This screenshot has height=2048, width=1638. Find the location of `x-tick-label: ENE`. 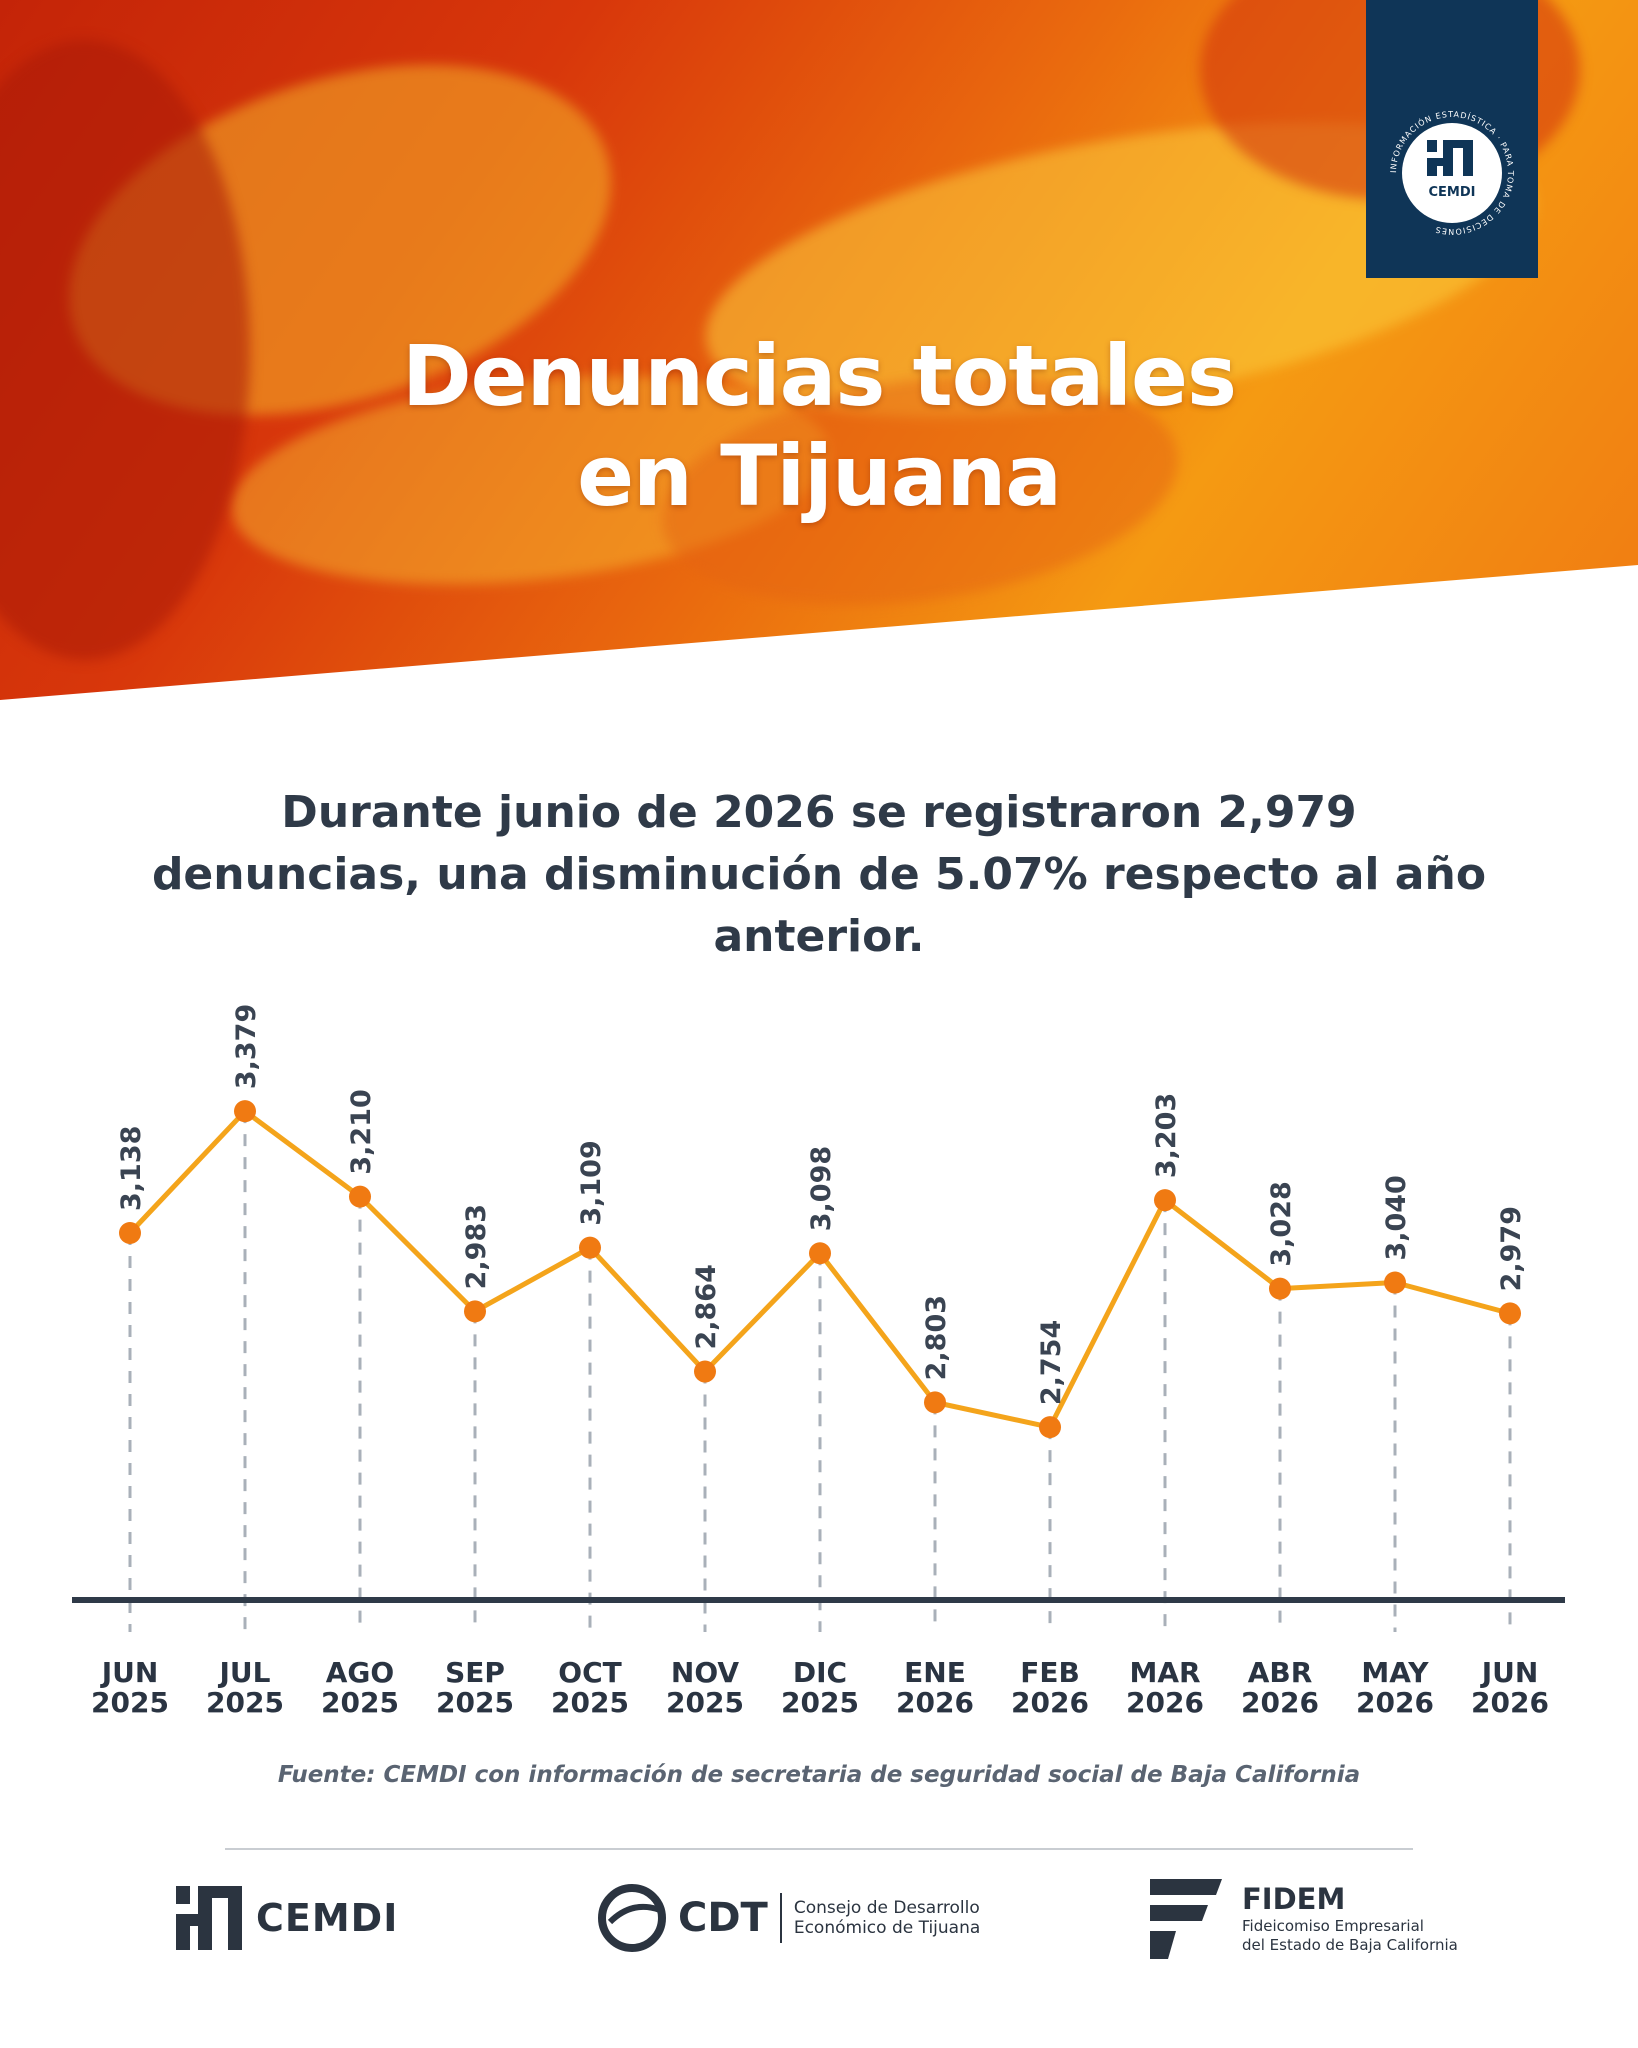

x-tick-label: ENE is located at coordinates (935, 1672).